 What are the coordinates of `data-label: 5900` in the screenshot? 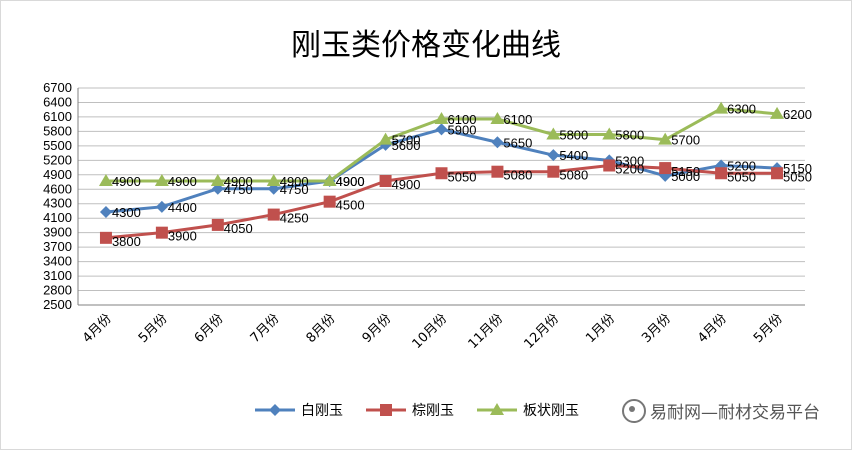 It's located at (462, 129).